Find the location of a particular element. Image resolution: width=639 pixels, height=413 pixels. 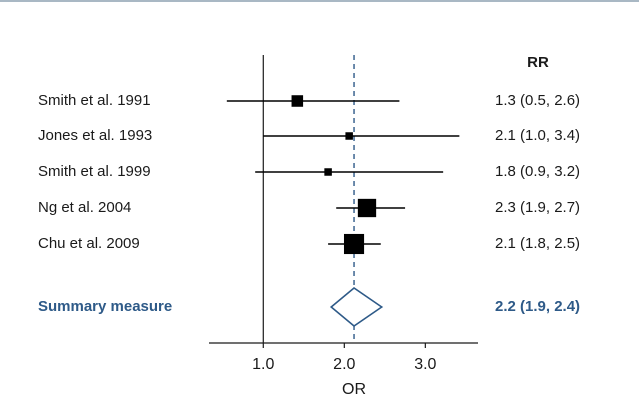

x-tick-label: 1.0 is located at coordinates (263, 364).